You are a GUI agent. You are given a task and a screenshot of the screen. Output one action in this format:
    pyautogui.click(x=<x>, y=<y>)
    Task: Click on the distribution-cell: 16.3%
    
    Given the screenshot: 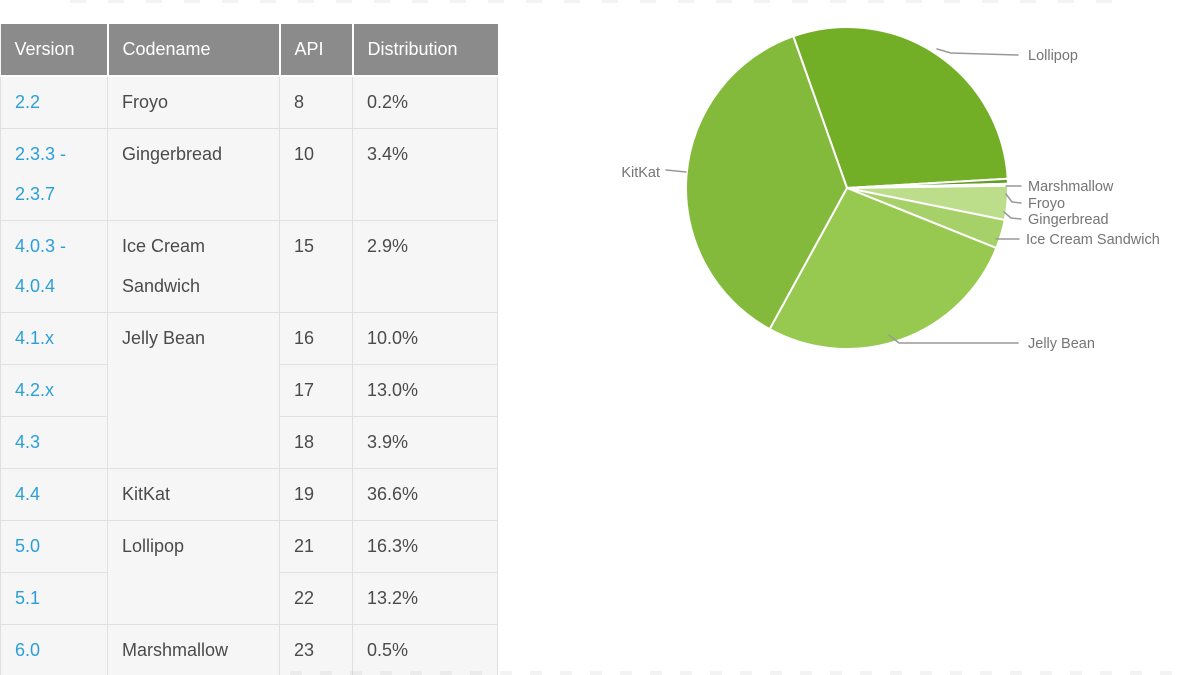 What is the action you would take?
    pyautogui.click(x=425, y=546)
    